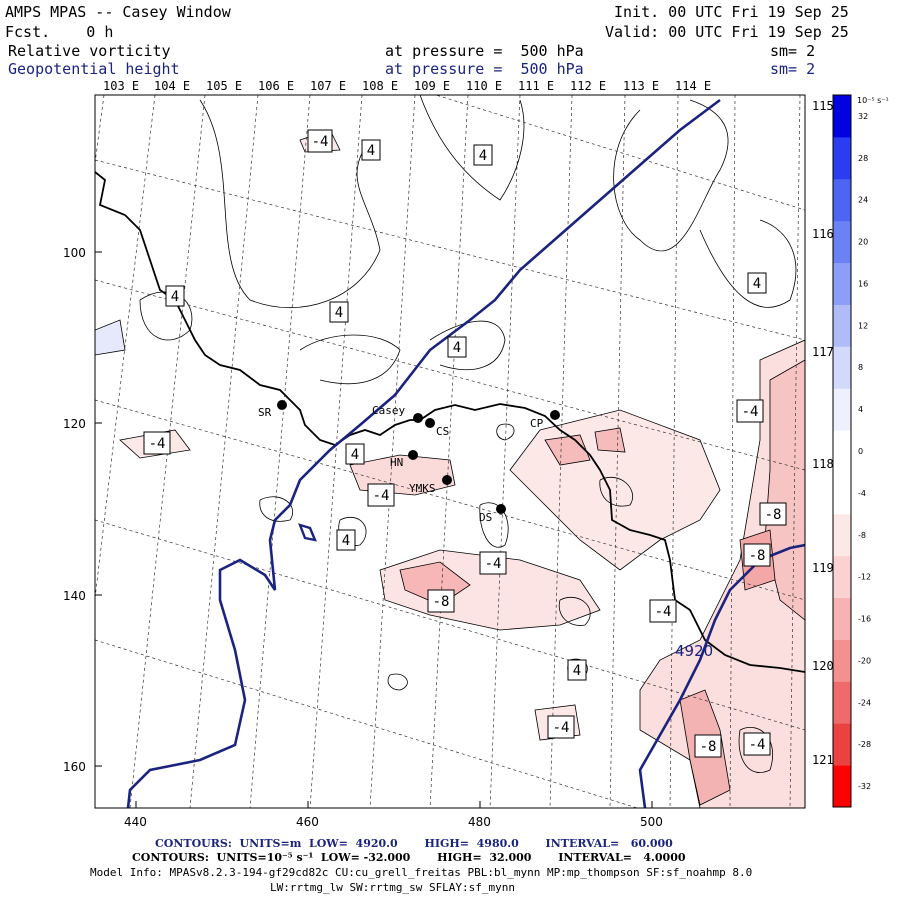  Describe the element at coordinates (413, 455) in the screenshot. I see `station-dot-hn` at that location.